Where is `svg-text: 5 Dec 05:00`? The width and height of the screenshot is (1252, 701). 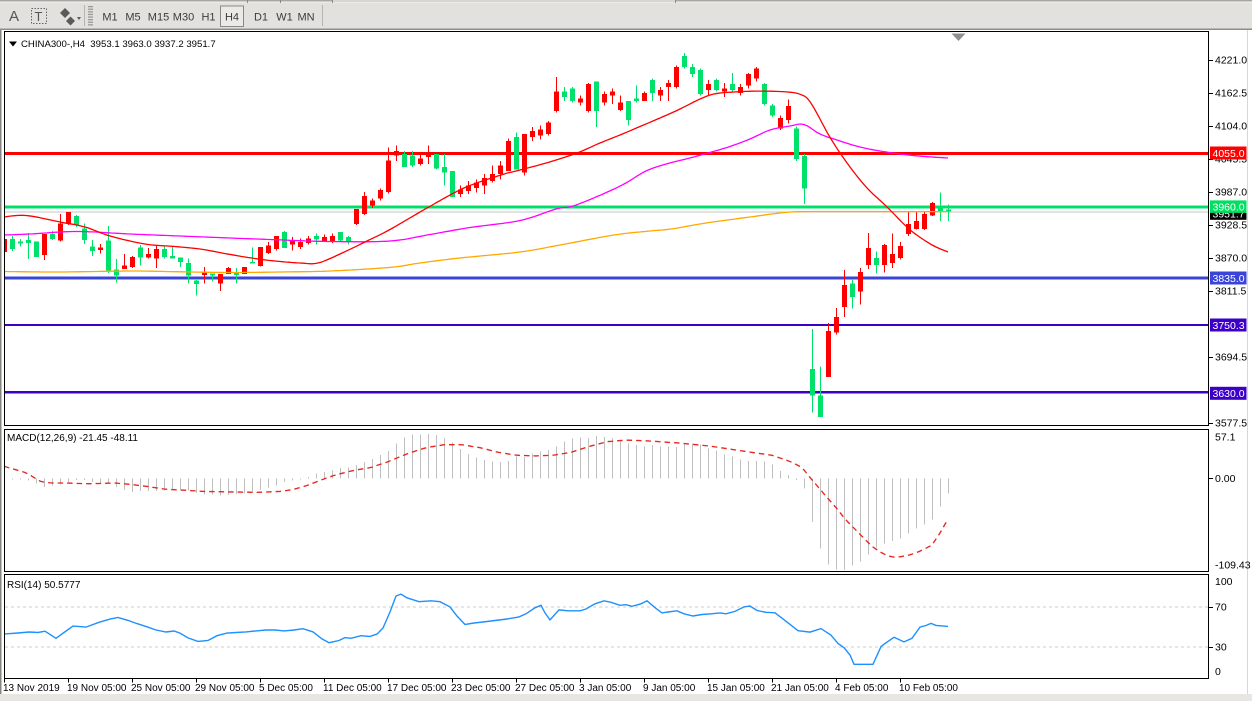 svg-text: 5 Dec 05:00 is located at coordinates (286, 688).